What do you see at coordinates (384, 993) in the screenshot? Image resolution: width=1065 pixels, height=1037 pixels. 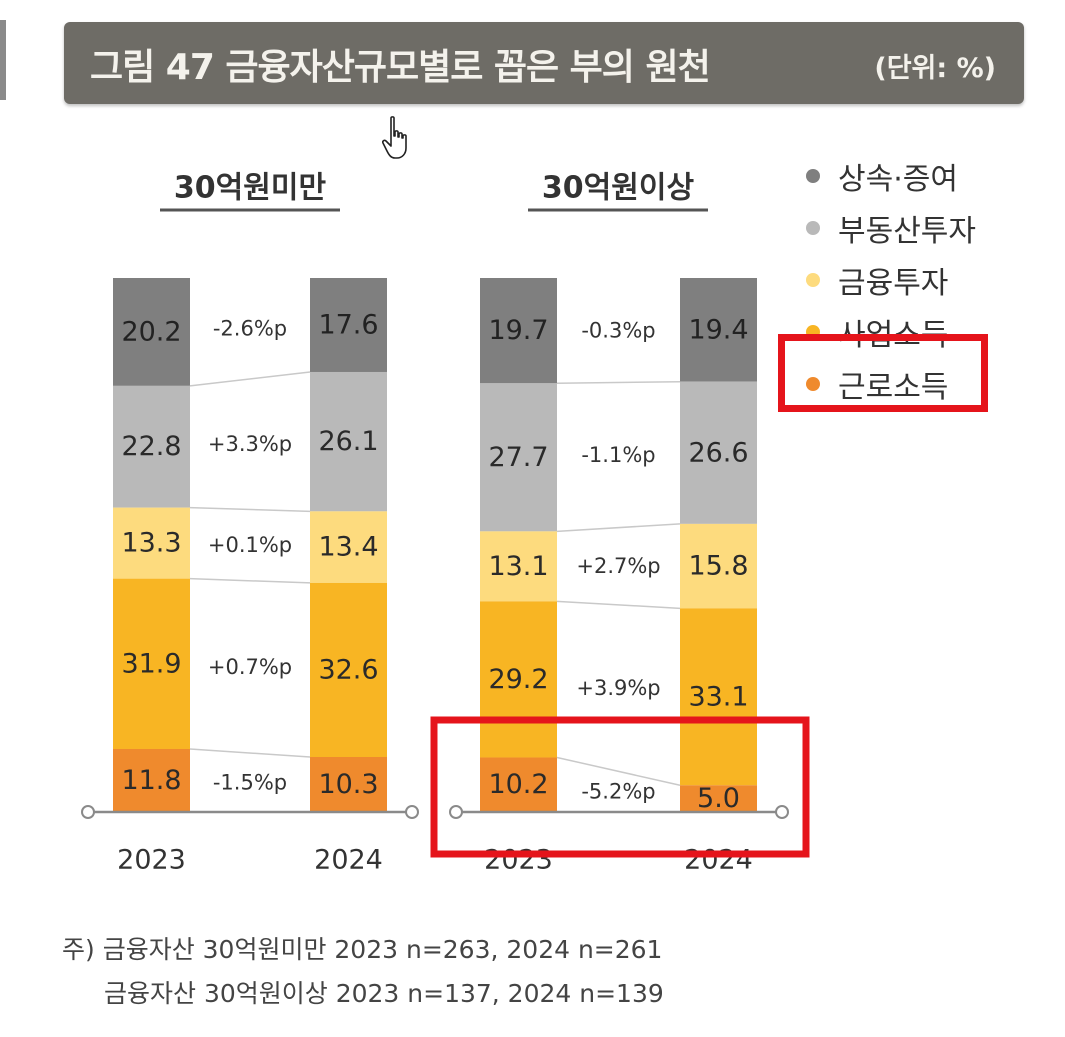 I see `footnote-line-2: 금융자산 30억원이상 2023 n=137, 2024 n=139` at bounding box center [384, 993].